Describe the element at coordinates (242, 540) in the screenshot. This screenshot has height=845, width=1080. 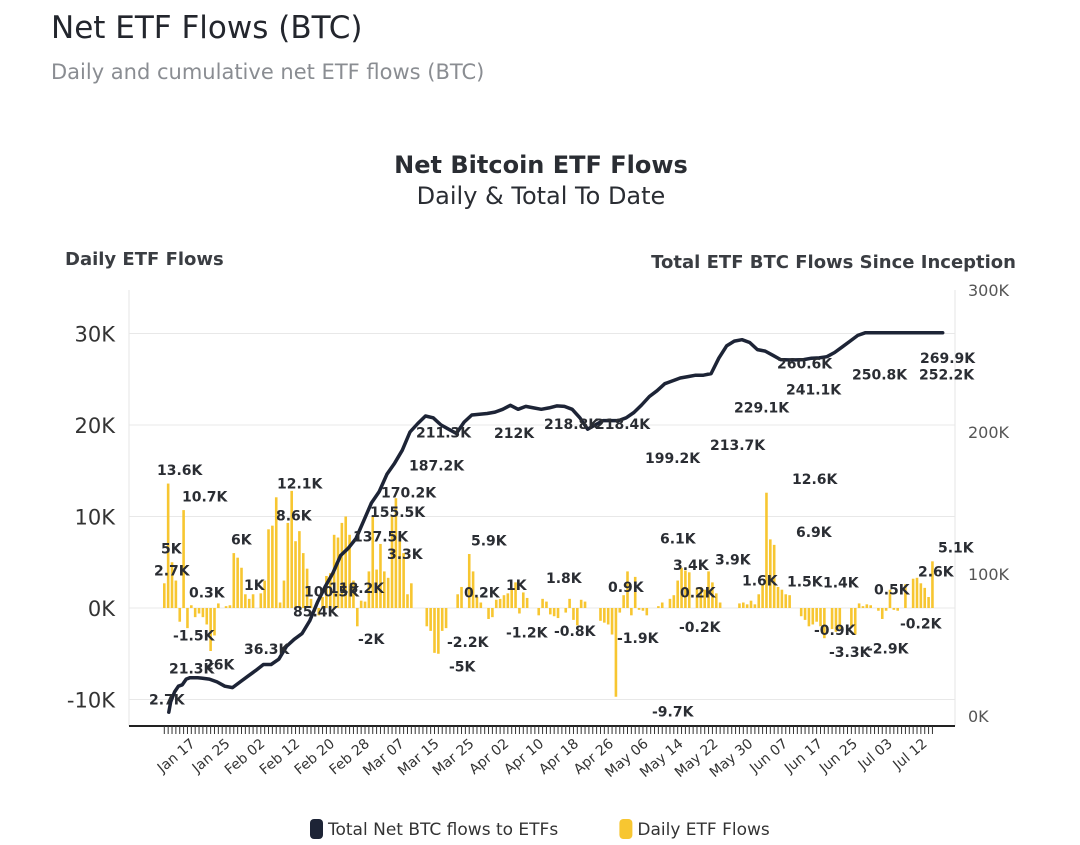
I see `data-label: 6K` at that location.